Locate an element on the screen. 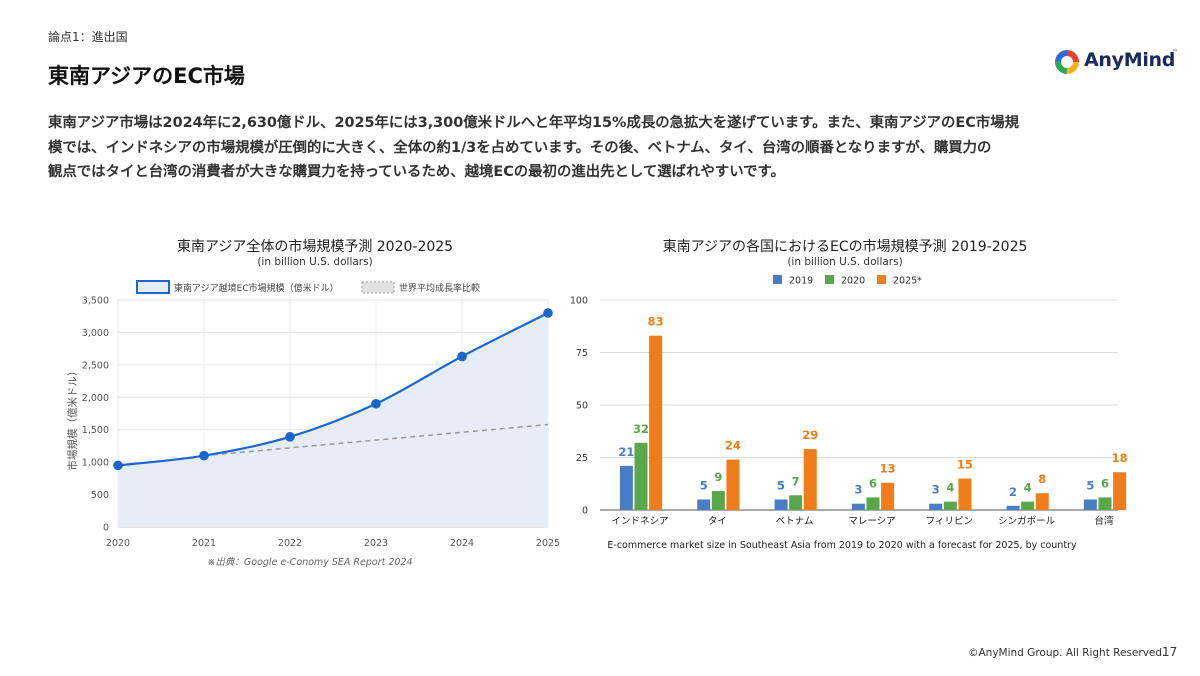  bar-legend-label: 2020 is located at coordinates (853, 281).